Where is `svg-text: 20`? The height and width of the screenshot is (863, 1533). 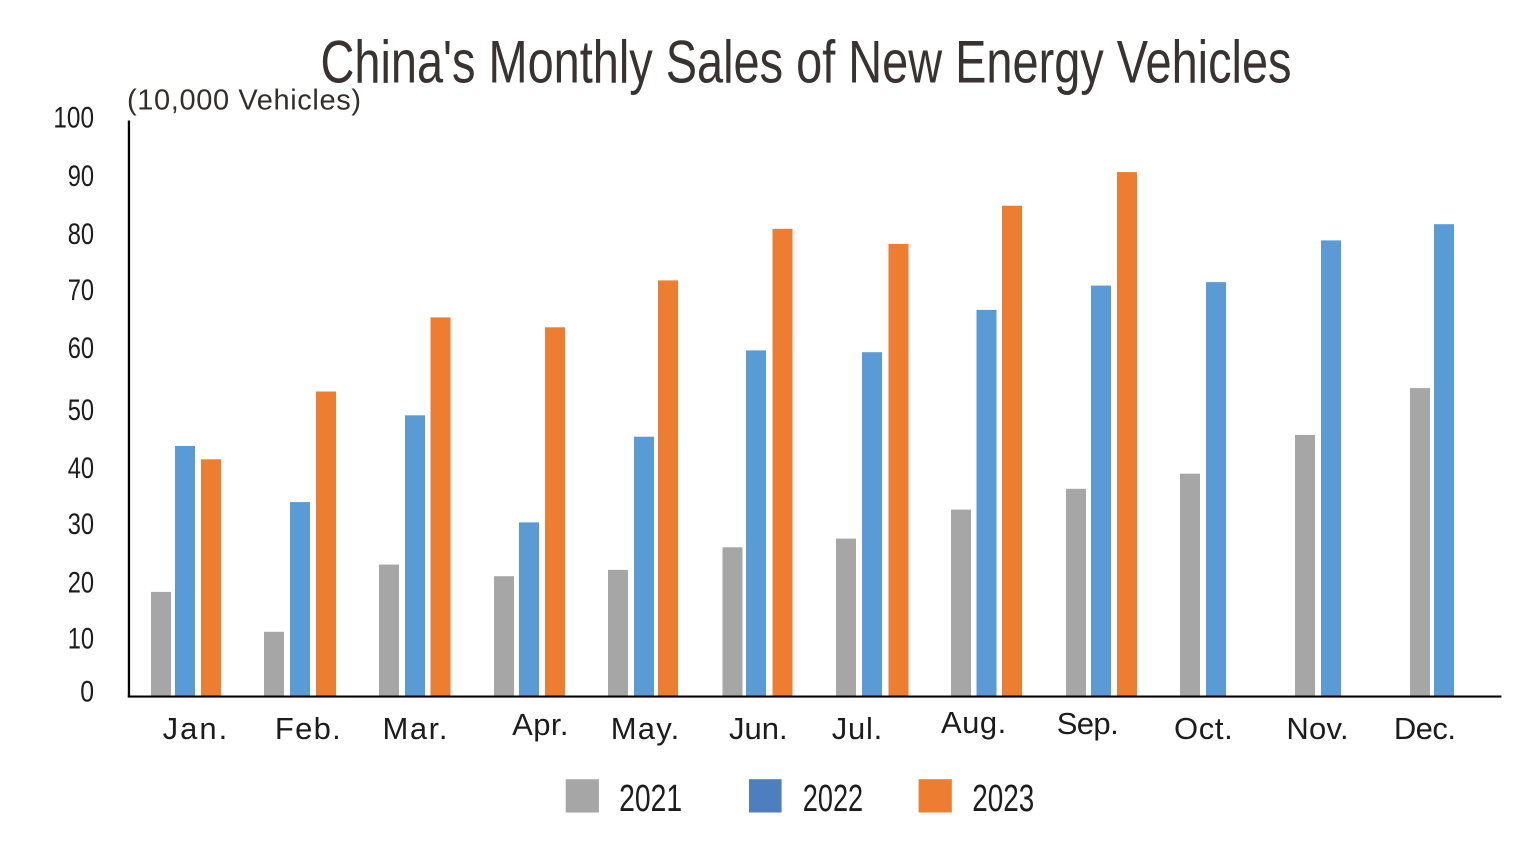
svg-text: 20 is located at coordinates (81, 582).